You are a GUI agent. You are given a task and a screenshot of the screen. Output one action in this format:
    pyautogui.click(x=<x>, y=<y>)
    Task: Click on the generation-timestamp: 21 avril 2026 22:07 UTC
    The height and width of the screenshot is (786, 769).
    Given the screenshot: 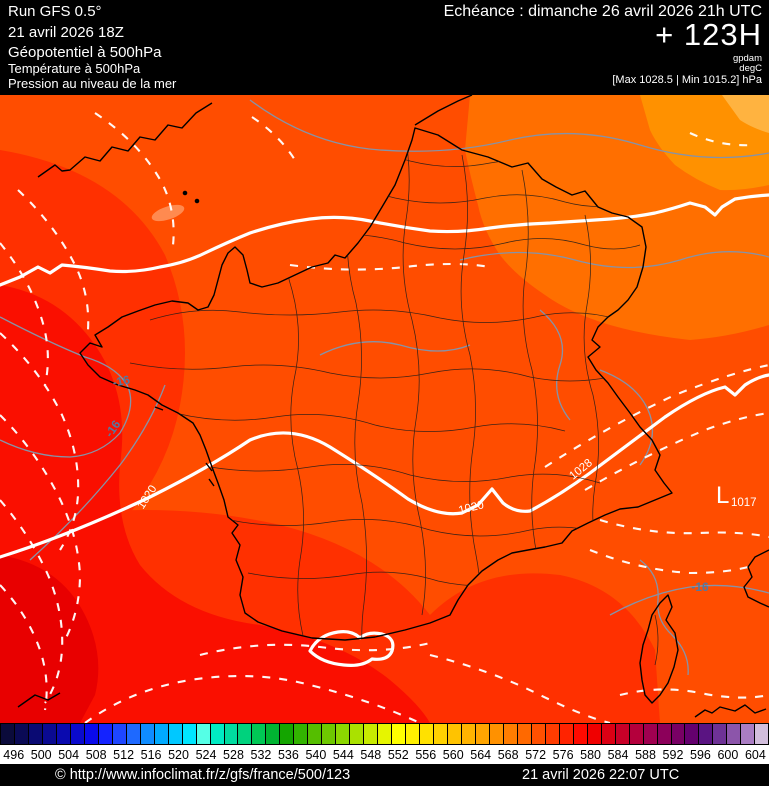 What is the action you would take?
    pyautogui.click(x=601, y=775)
    